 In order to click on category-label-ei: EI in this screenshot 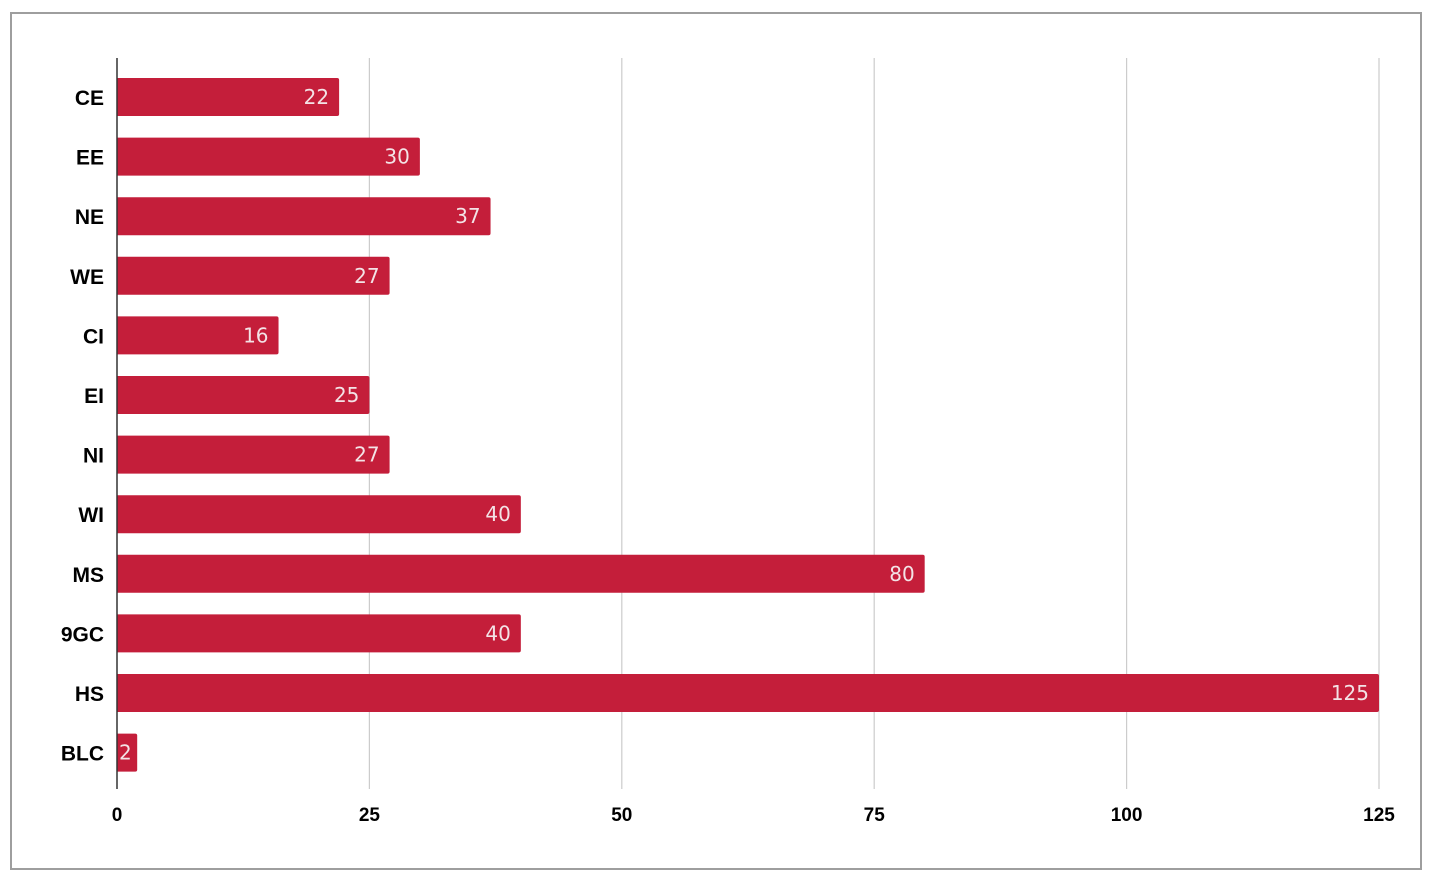, I will do `click(94, 396)`.